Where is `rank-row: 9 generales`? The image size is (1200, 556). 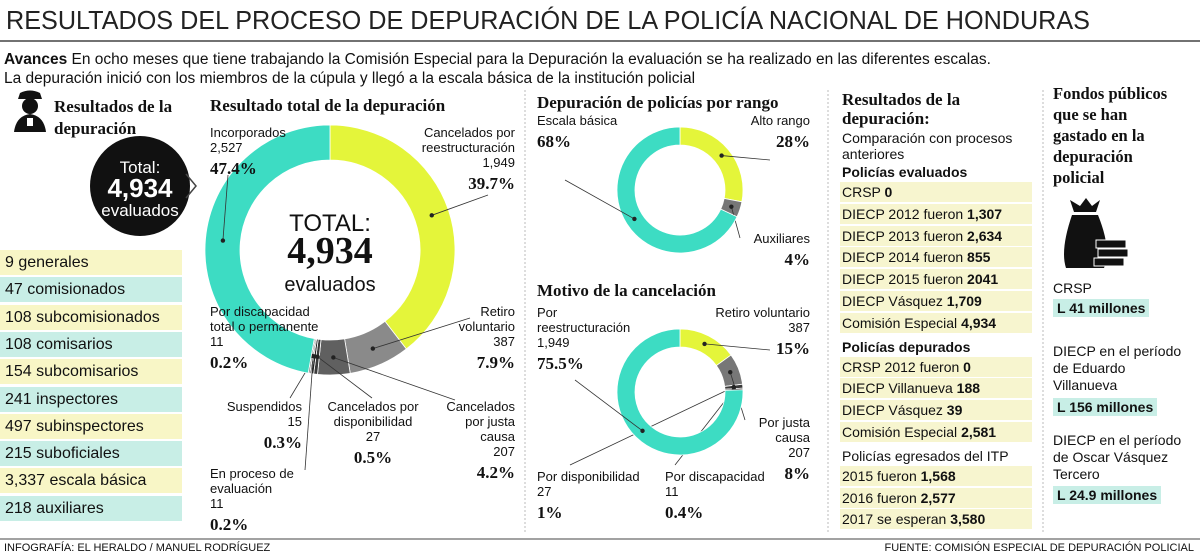
rank-row: 9 generales is located at coordinates (91, 262).